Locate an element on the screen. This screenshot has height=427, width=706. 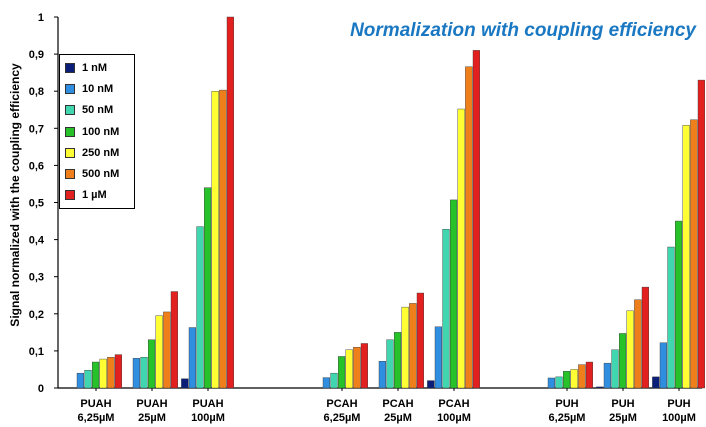
legend-label: 1 nM is located at coordinates (95, 67).